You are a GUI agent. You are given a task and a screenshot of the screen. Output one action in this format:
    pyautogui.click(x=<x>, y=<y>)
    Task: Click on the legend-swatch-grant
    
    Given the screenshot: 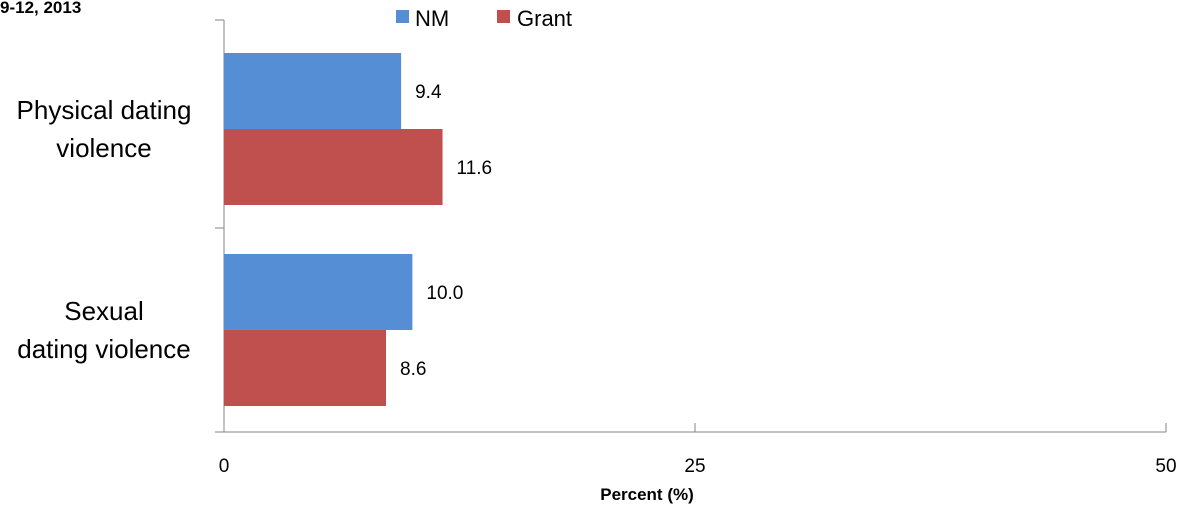 What is the action you would take?
    pyautogui.click(x=503, y=16)
    